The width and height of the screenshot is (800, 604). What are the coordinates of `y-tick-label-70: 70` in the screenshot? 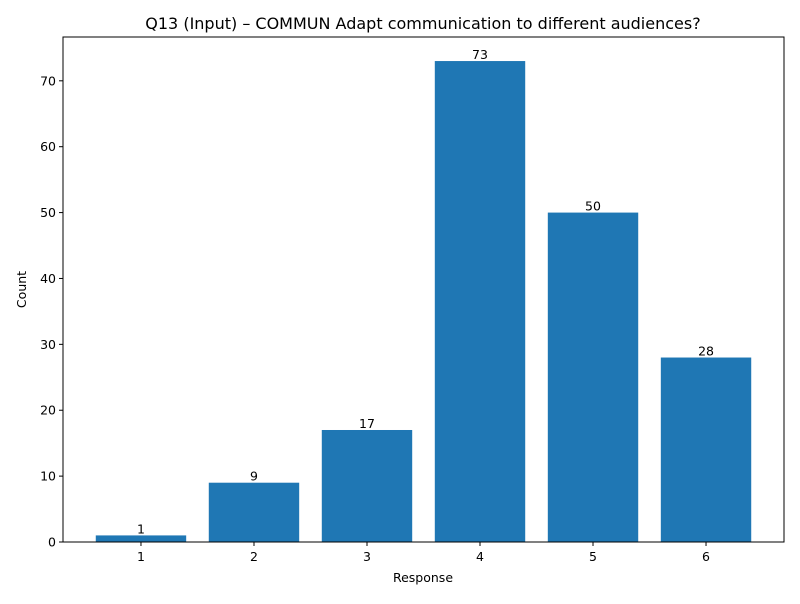 It's located at (48, 80).